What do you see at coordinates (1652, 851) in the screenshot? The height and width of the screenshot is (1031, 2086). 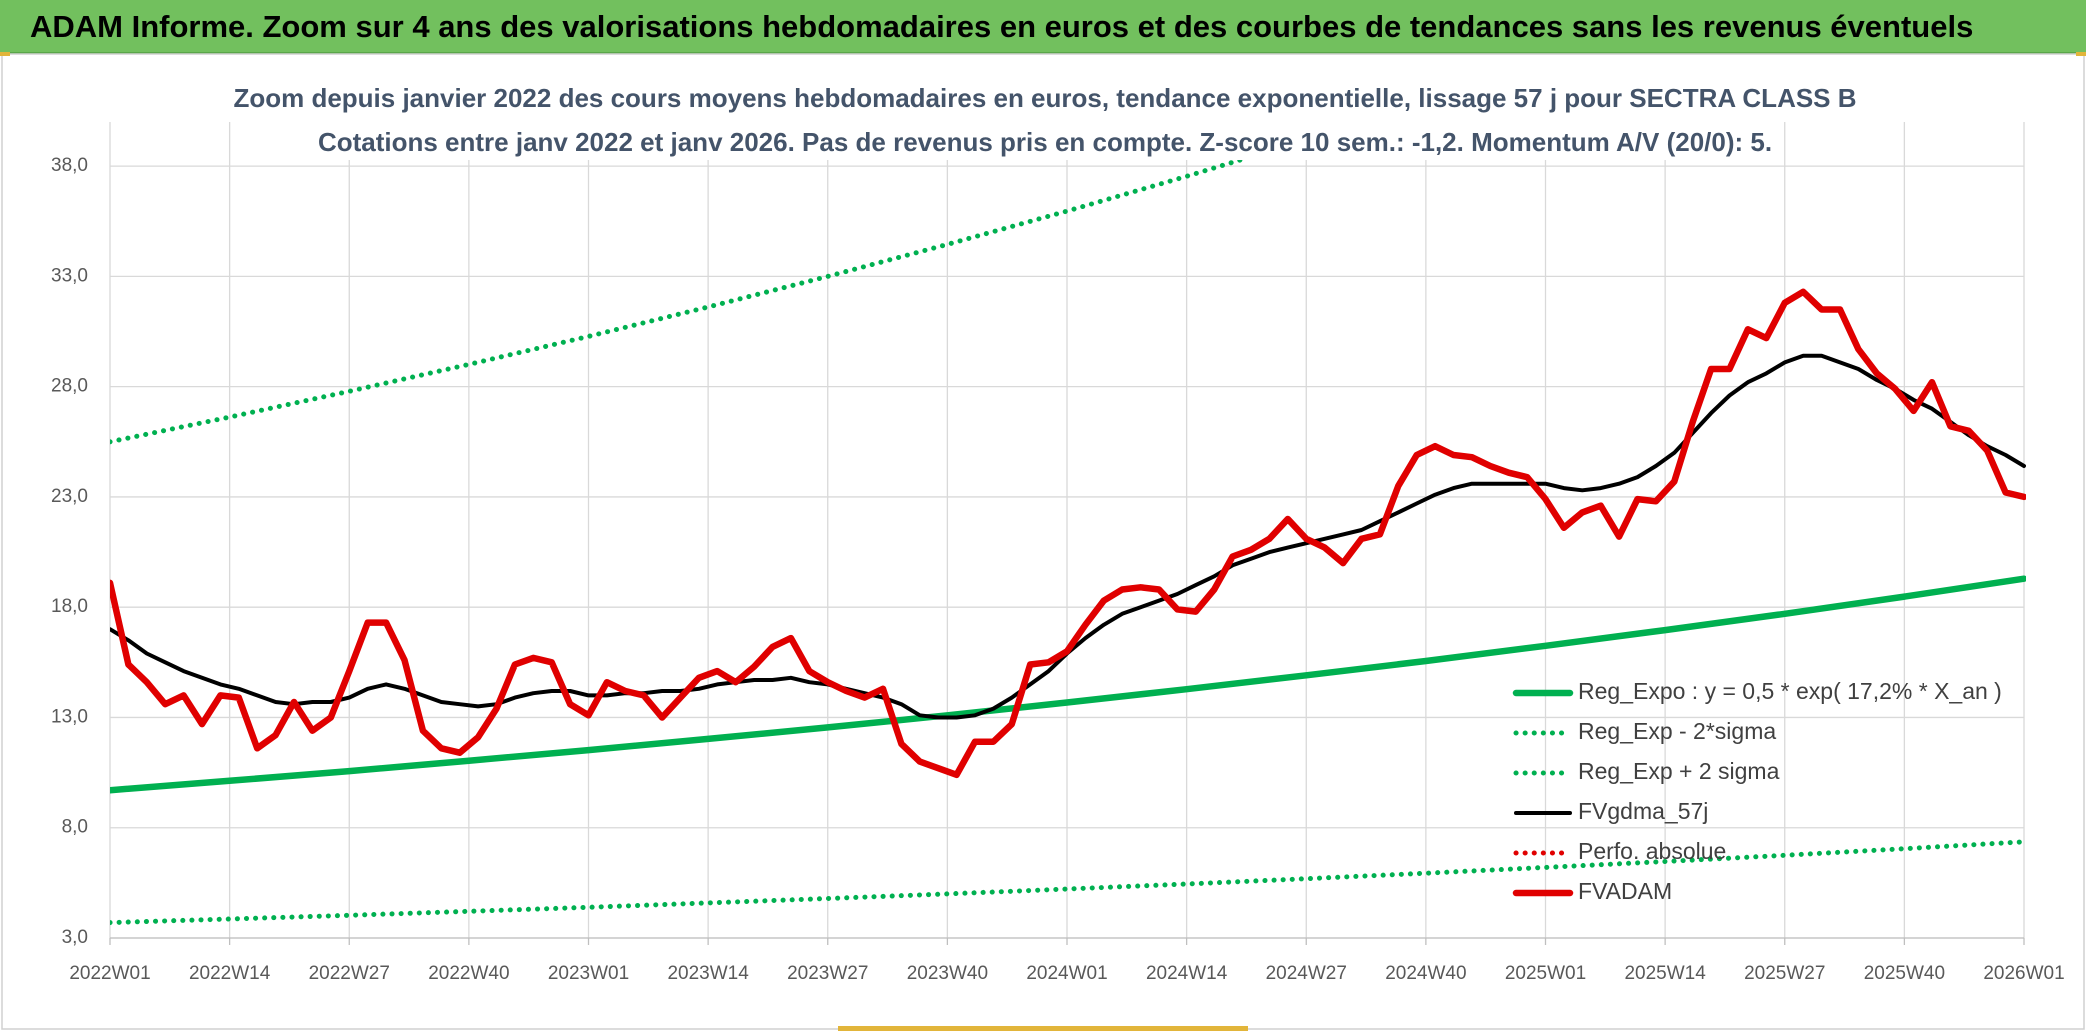 I see `legend-label: Perfo. absolue` at bounding box center [1652, 851].